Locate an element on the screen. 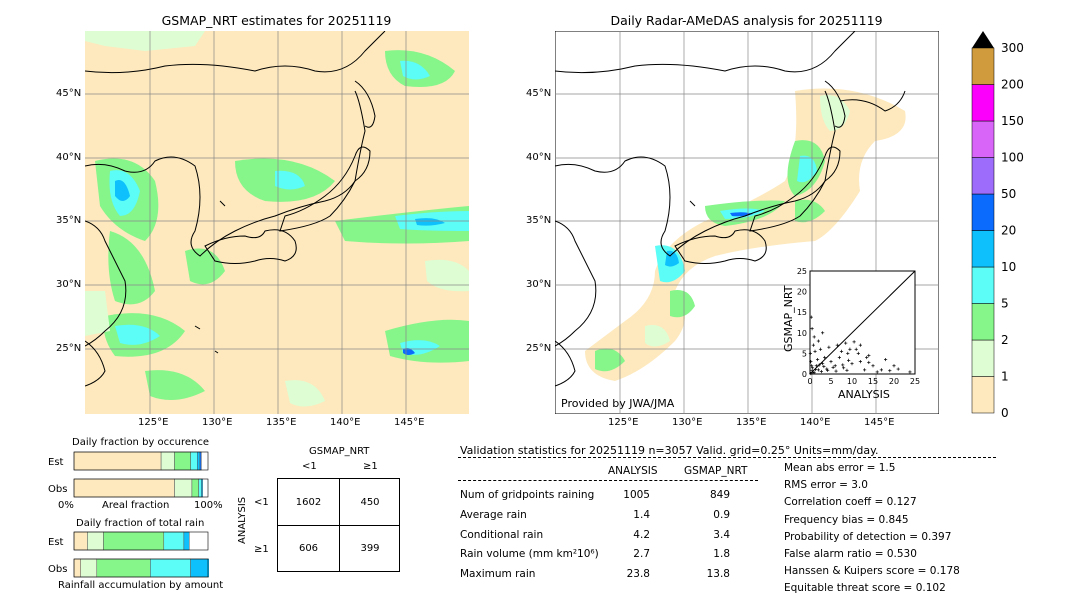 The width and height of the screenshot is (1080, 612). left-lon-145: 145°E is located at coordinates (409, 422).